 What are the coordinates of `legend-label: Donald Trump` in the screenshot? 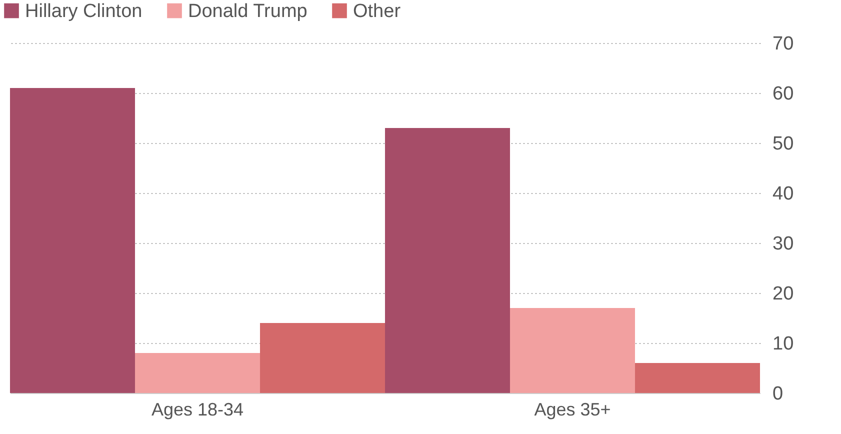 It's located at (248, 11).